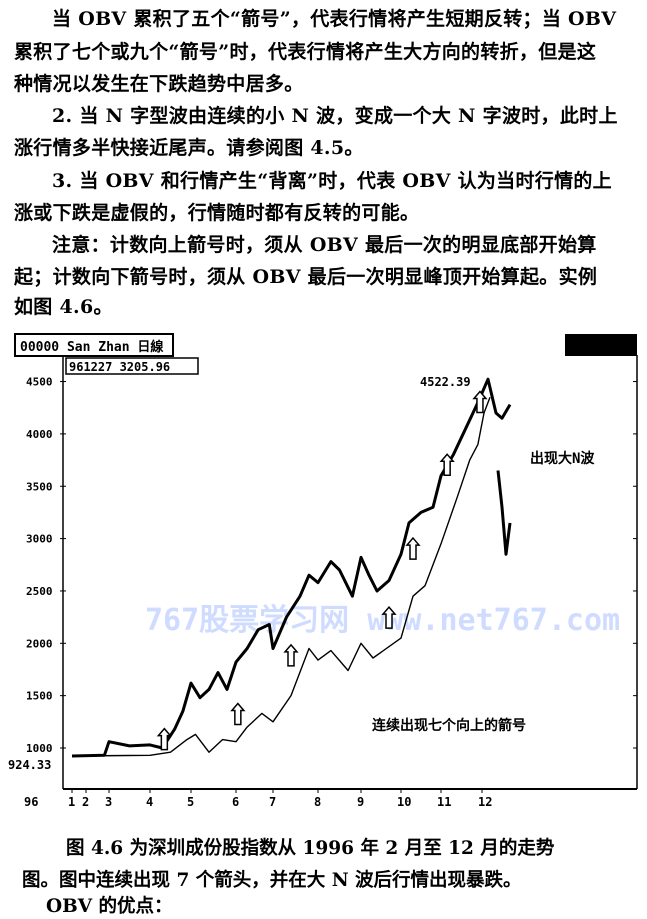  What do you see at coordinates (39, 434) in the screenshot?
I see `y-tick-label: 4000` at bounding box center [39, 434].